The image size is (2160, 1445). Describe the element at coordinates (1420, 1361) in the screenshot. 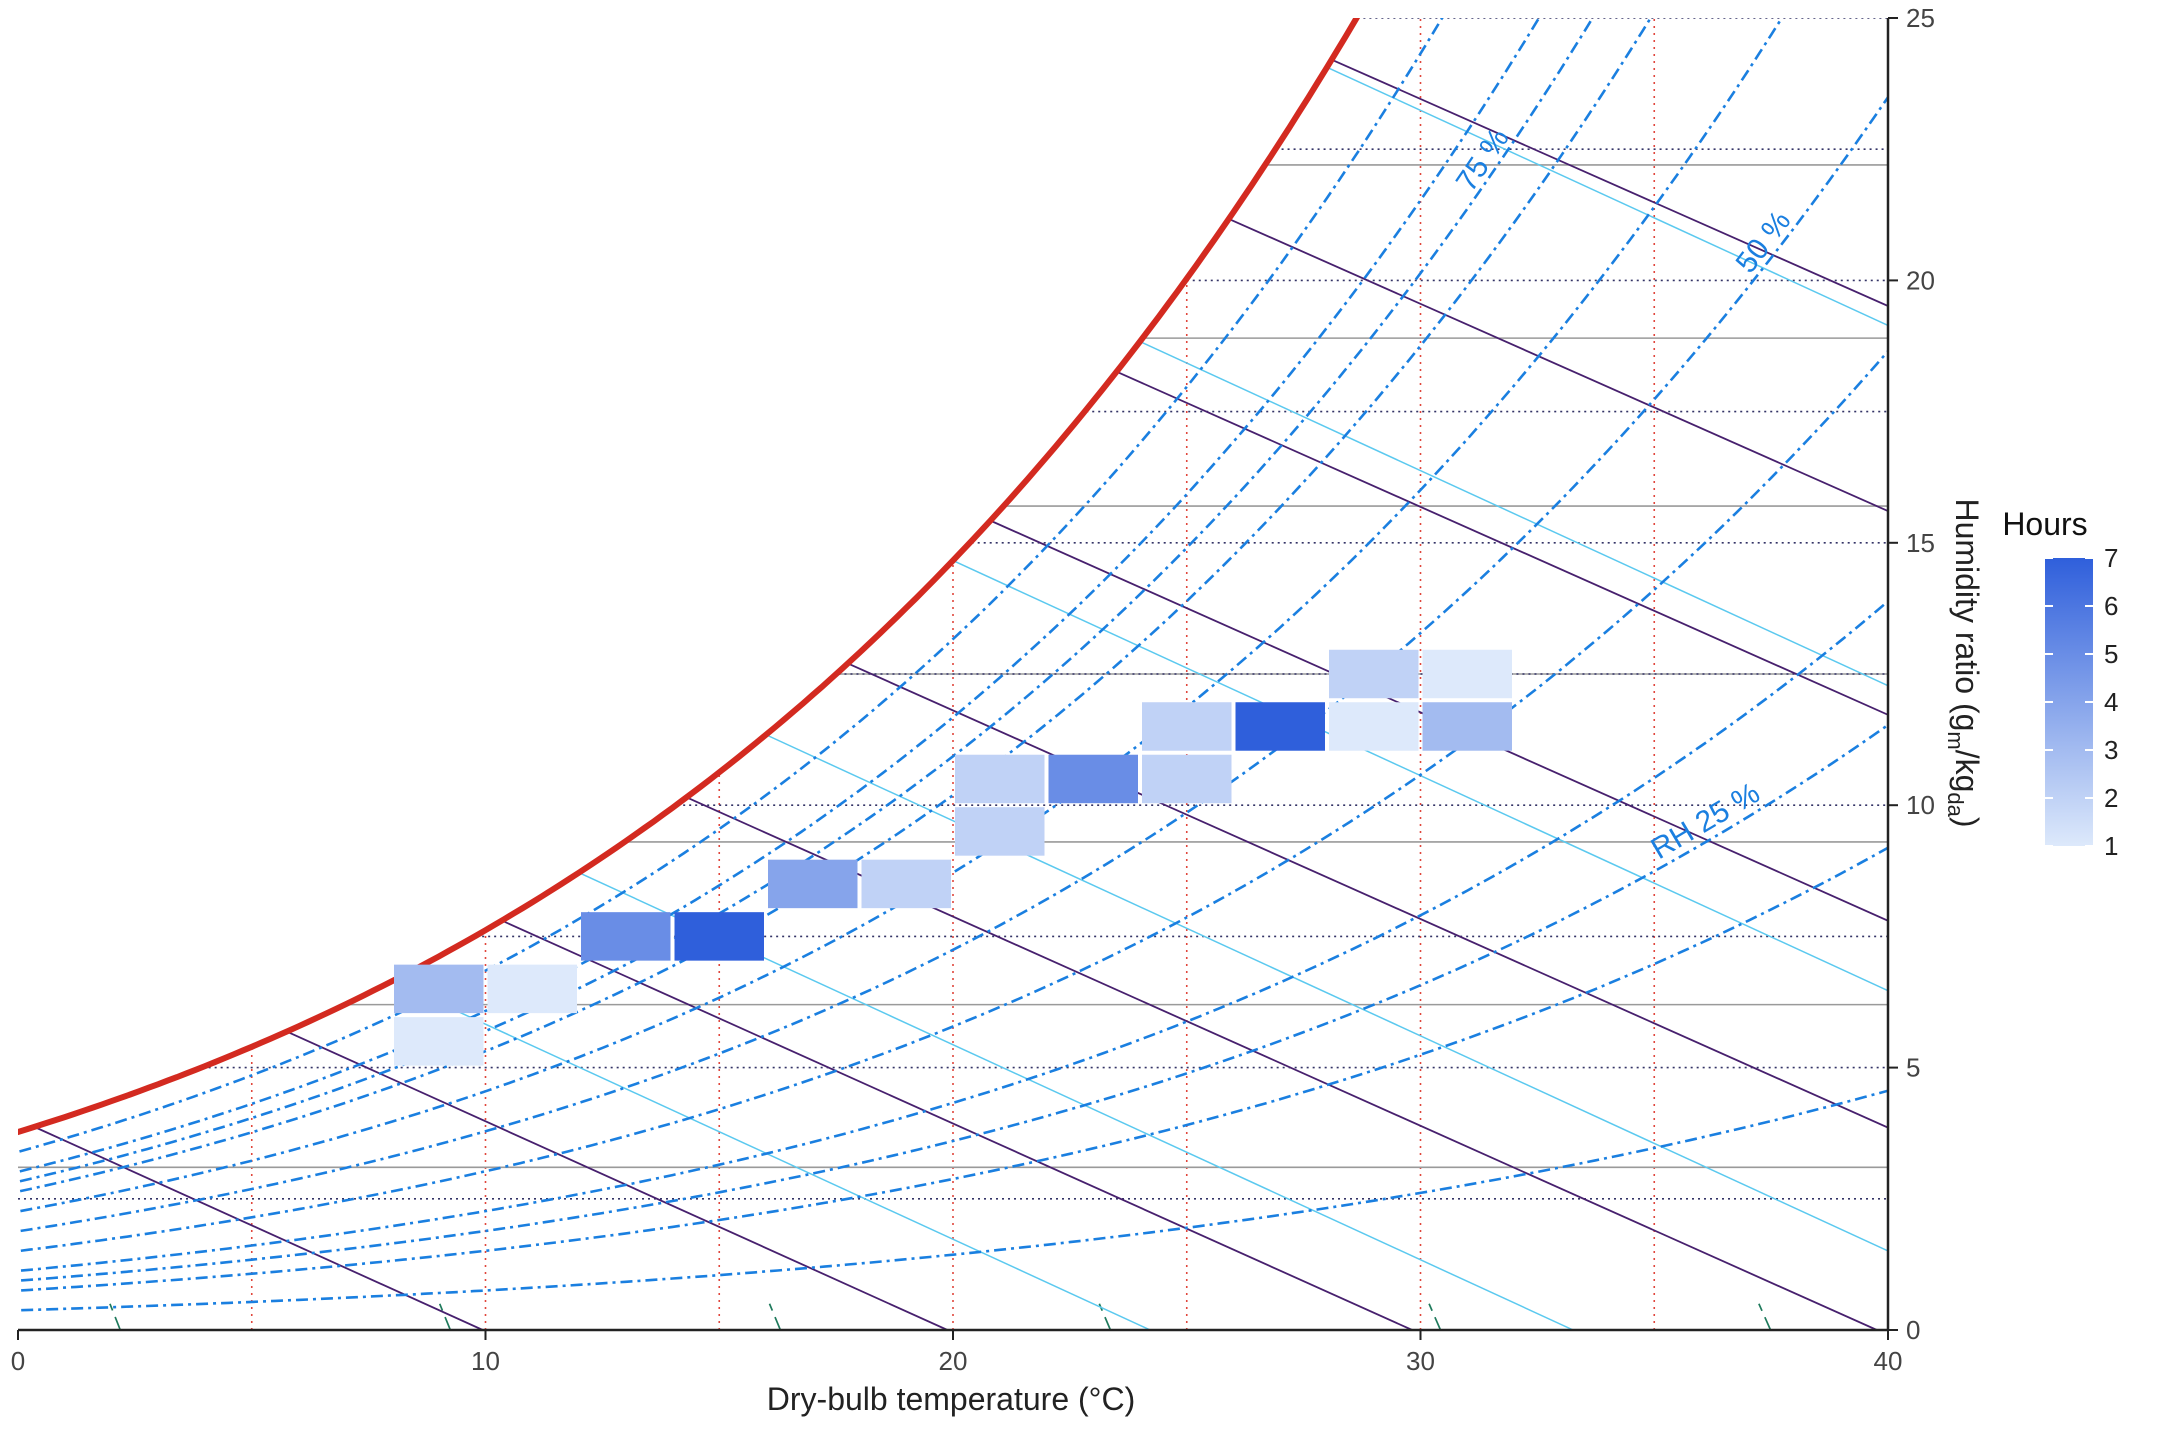

I see `x-tick-label: 30` at that location.